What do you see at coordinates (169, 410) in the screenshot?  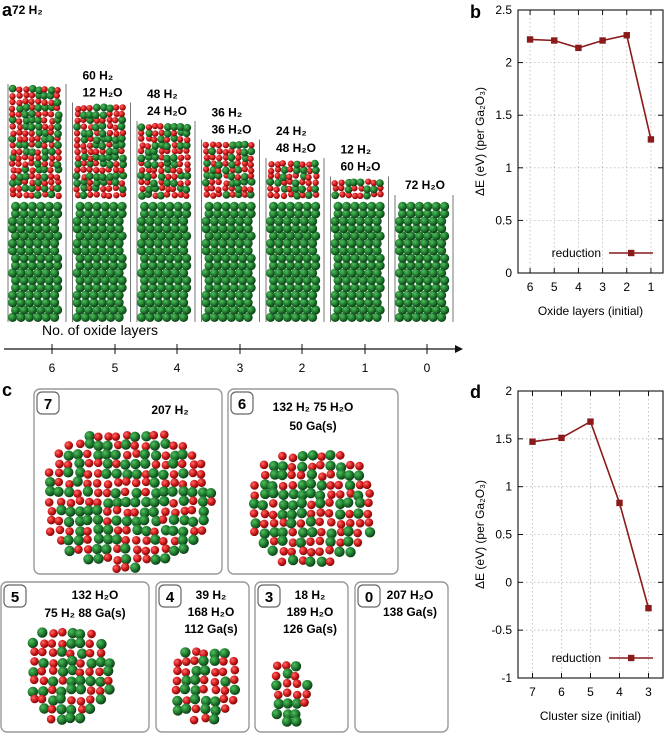 I see `cluster-label: 207 H₂` at bounding box center [169, 410].